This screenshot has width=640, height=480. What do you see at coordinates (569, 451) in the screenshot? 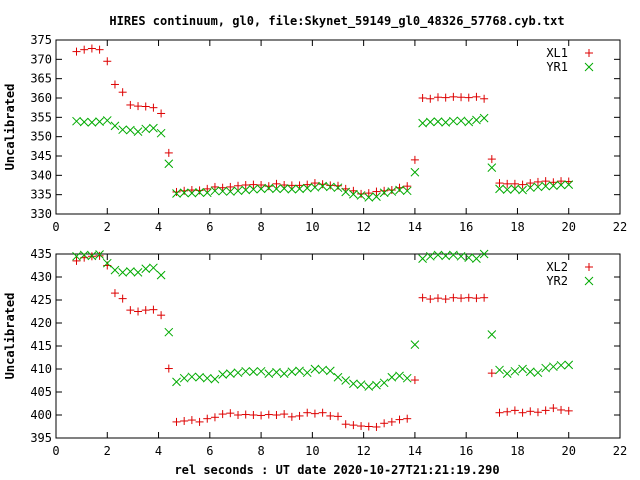
I see `x-tick-label: 20` at bounding box center [569, 451].